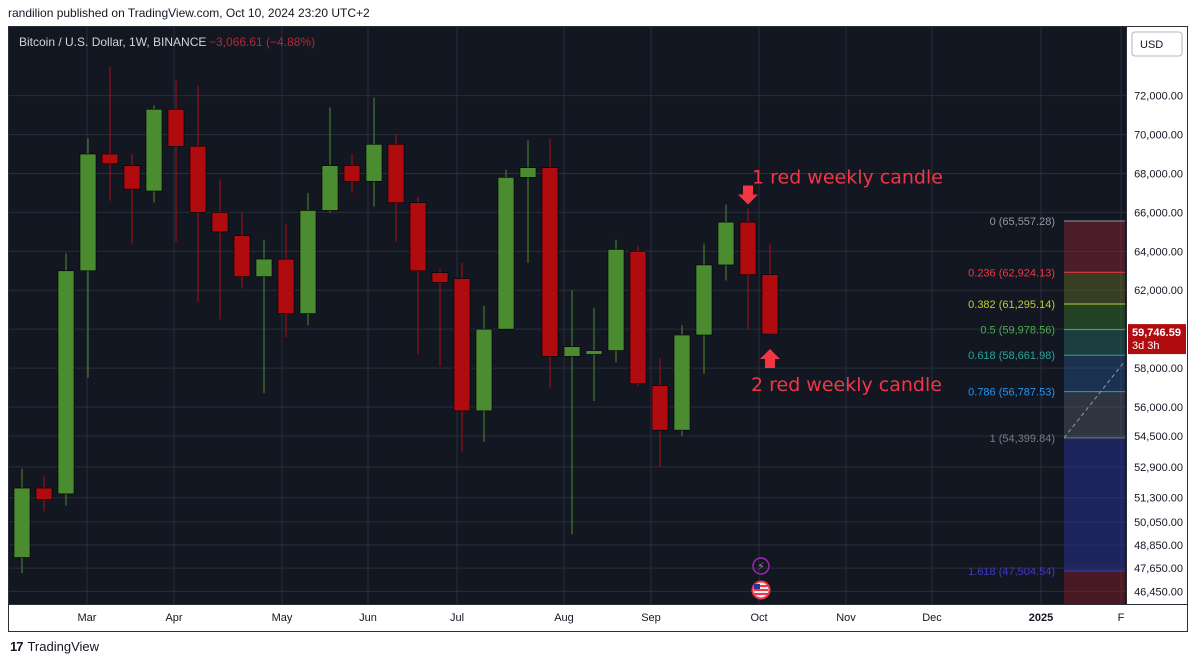  What do you see at coordinates (1017, 331) in the screenshot?
I see `fib-level-label: 0.5 (59,978.56)` at bounding box center [1017, 331].